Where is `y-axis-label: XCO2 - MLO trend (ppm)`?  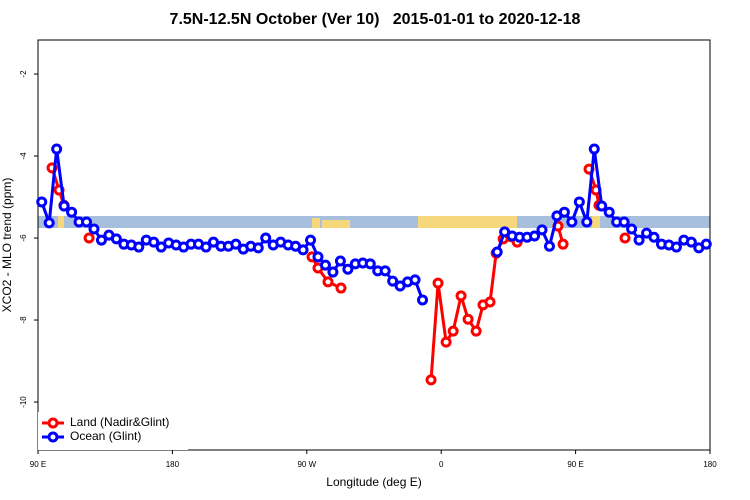 y-axis-label: XCO2 - MLO trend (ppm) is located at coordinates (7, 245).